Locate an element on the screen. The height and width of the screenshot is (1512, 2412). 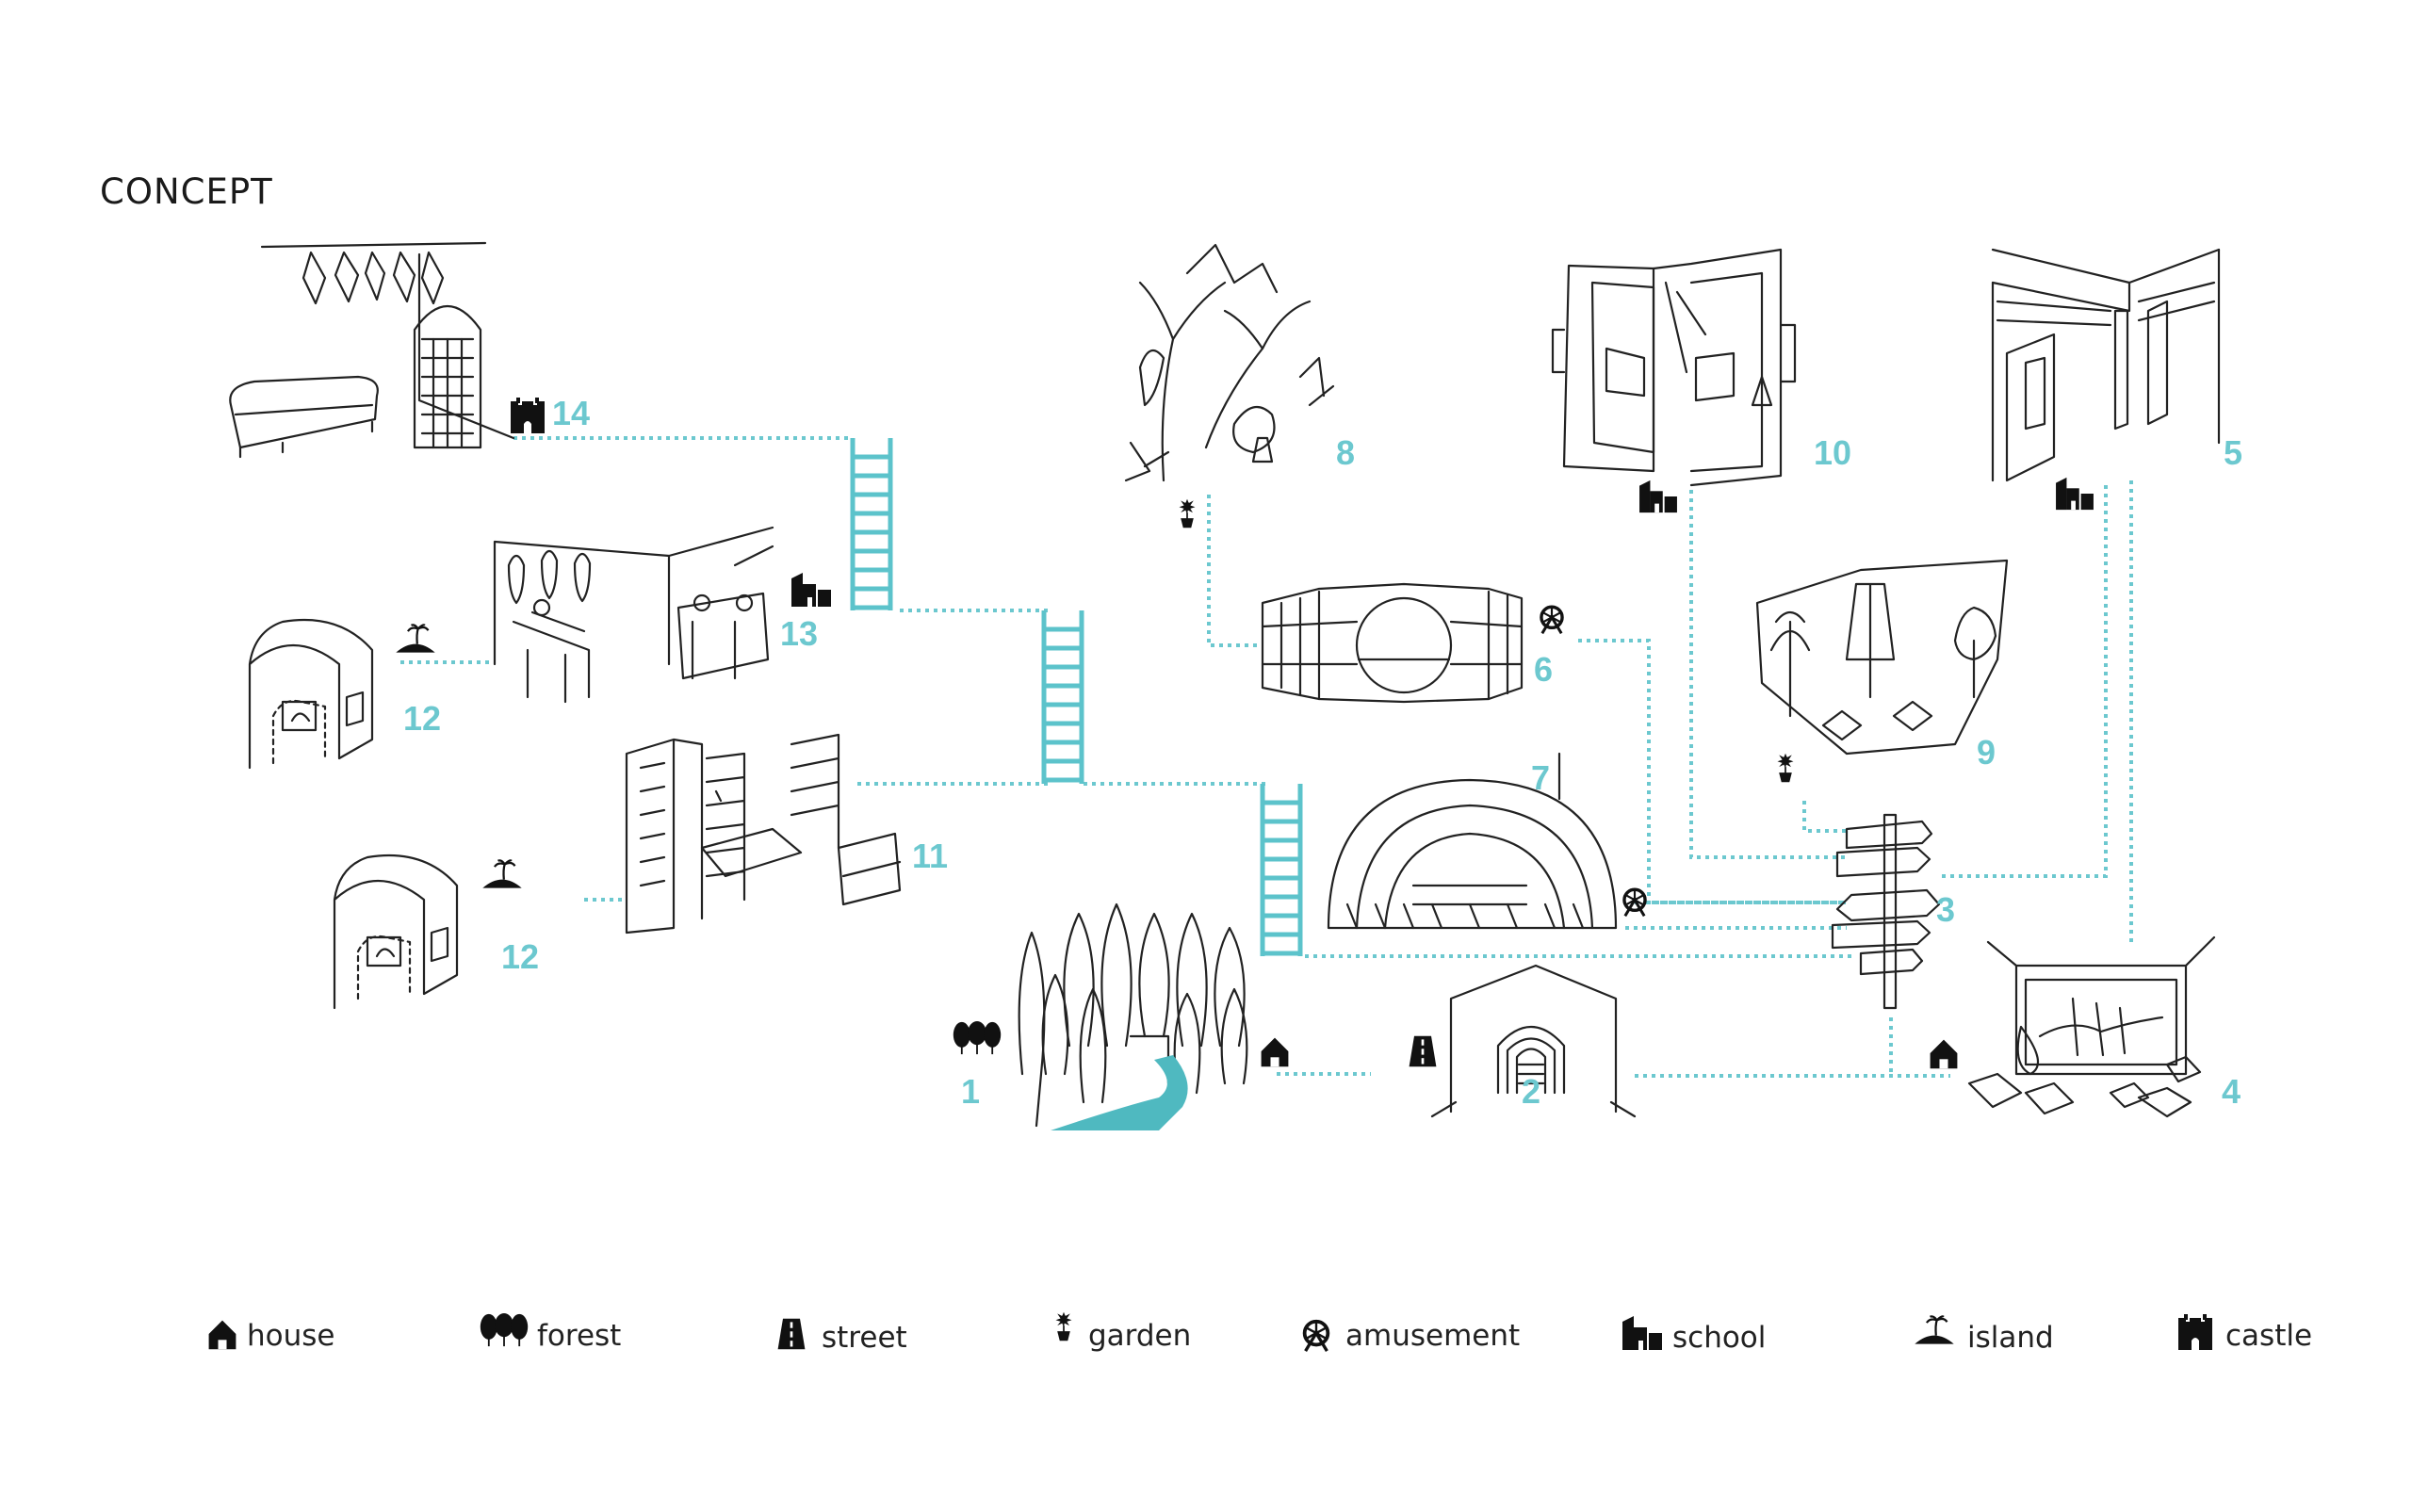
sketch-signpost is located at coordinates (1886, 911).